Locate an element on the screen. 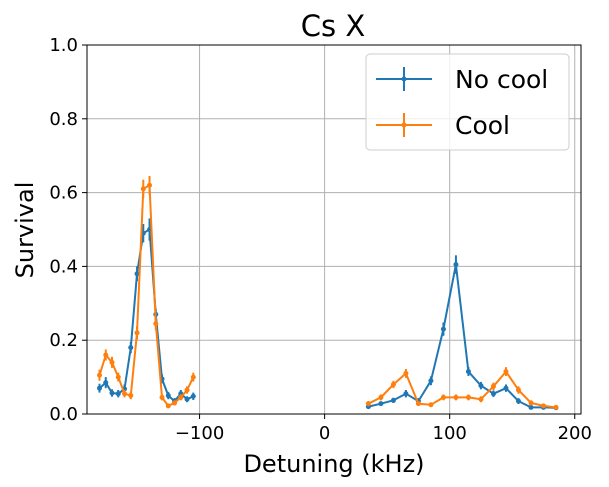  y-tick-label: 0.4 is located at coordinates (63, 266).